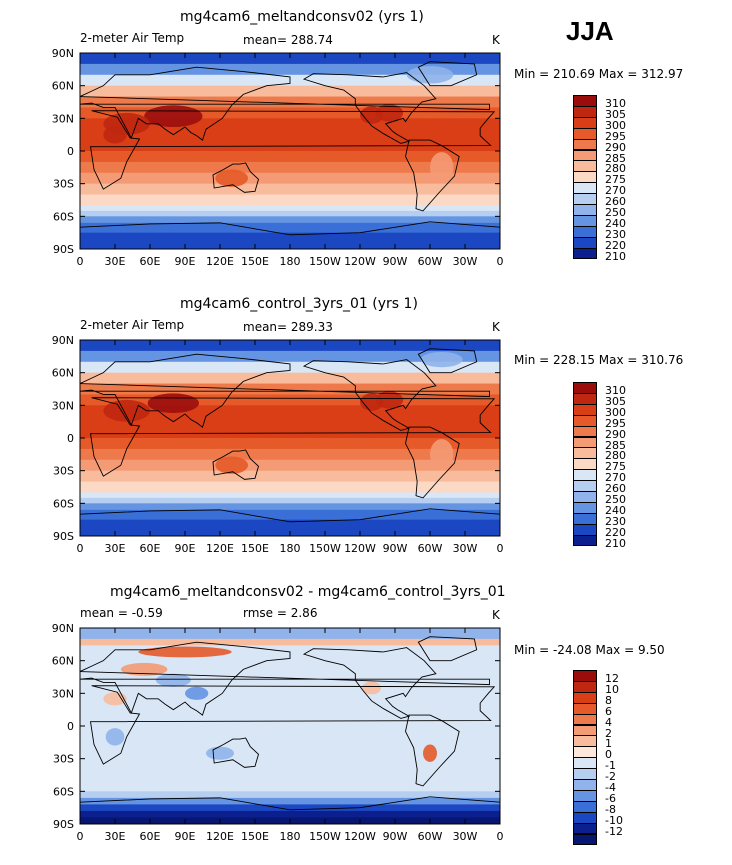 This screenshot has height=865, width=732. Describe the element at coordinates (615, 478) in the screenshot. I see `colorbar-level-label: 270` at that location.